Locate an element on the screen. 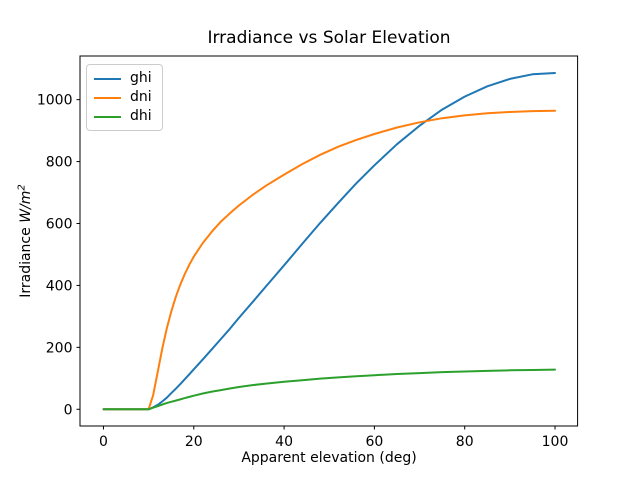 The height and width of the screenshot is (480, 640). legend: ghi dni dhi is located at coordinates (124, 97).